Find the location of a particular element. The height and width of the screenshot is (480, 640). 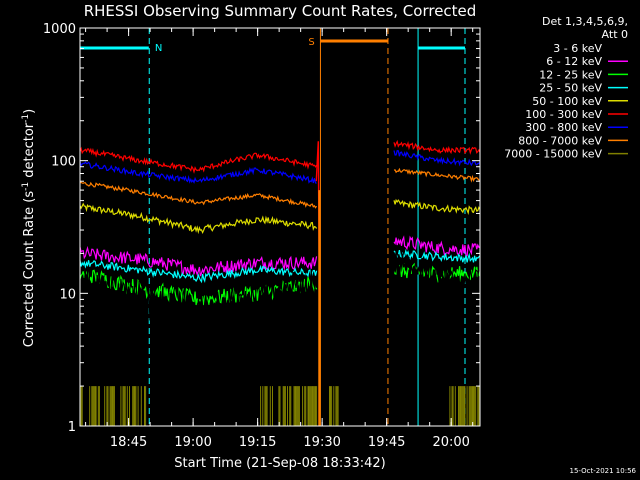

legend-label: 6 - 12 keV is located at coordinates (574, 61).